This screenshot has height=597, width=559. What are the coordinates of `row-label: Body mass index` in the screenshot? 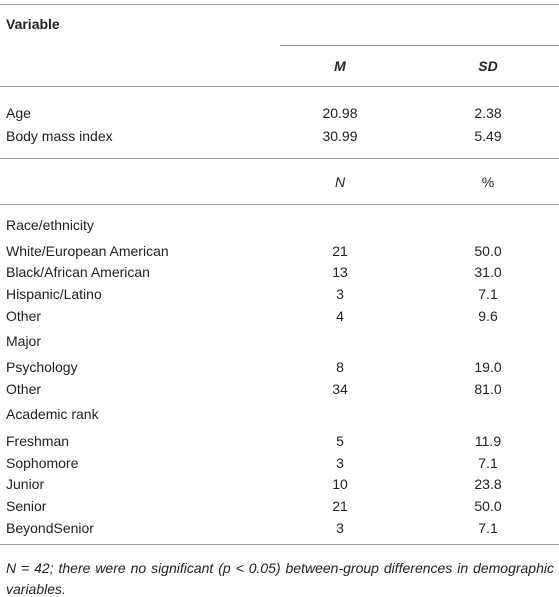 It's located at (59, 136).